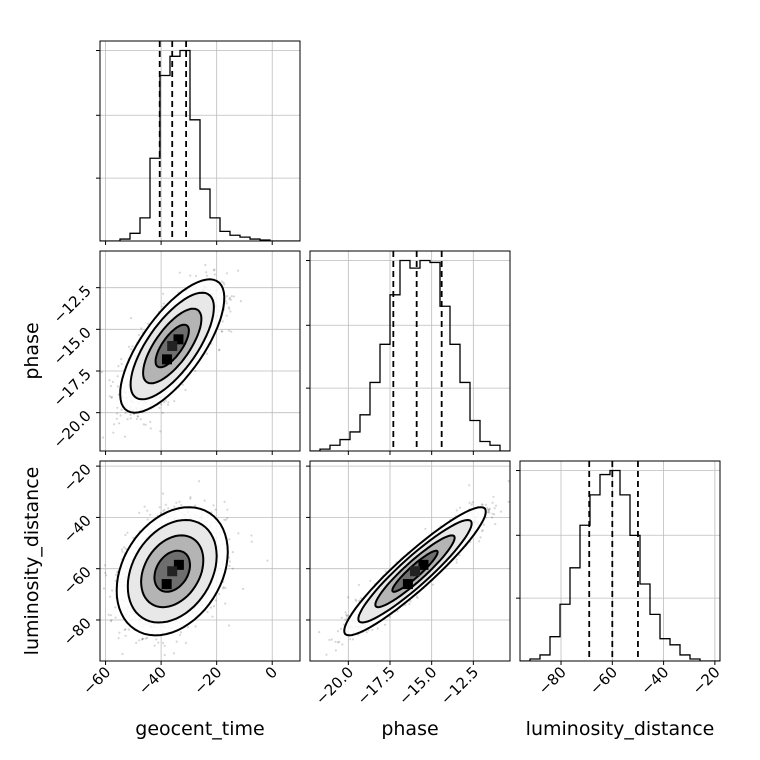  I want to click on histogram-phase, so click(410, 351).